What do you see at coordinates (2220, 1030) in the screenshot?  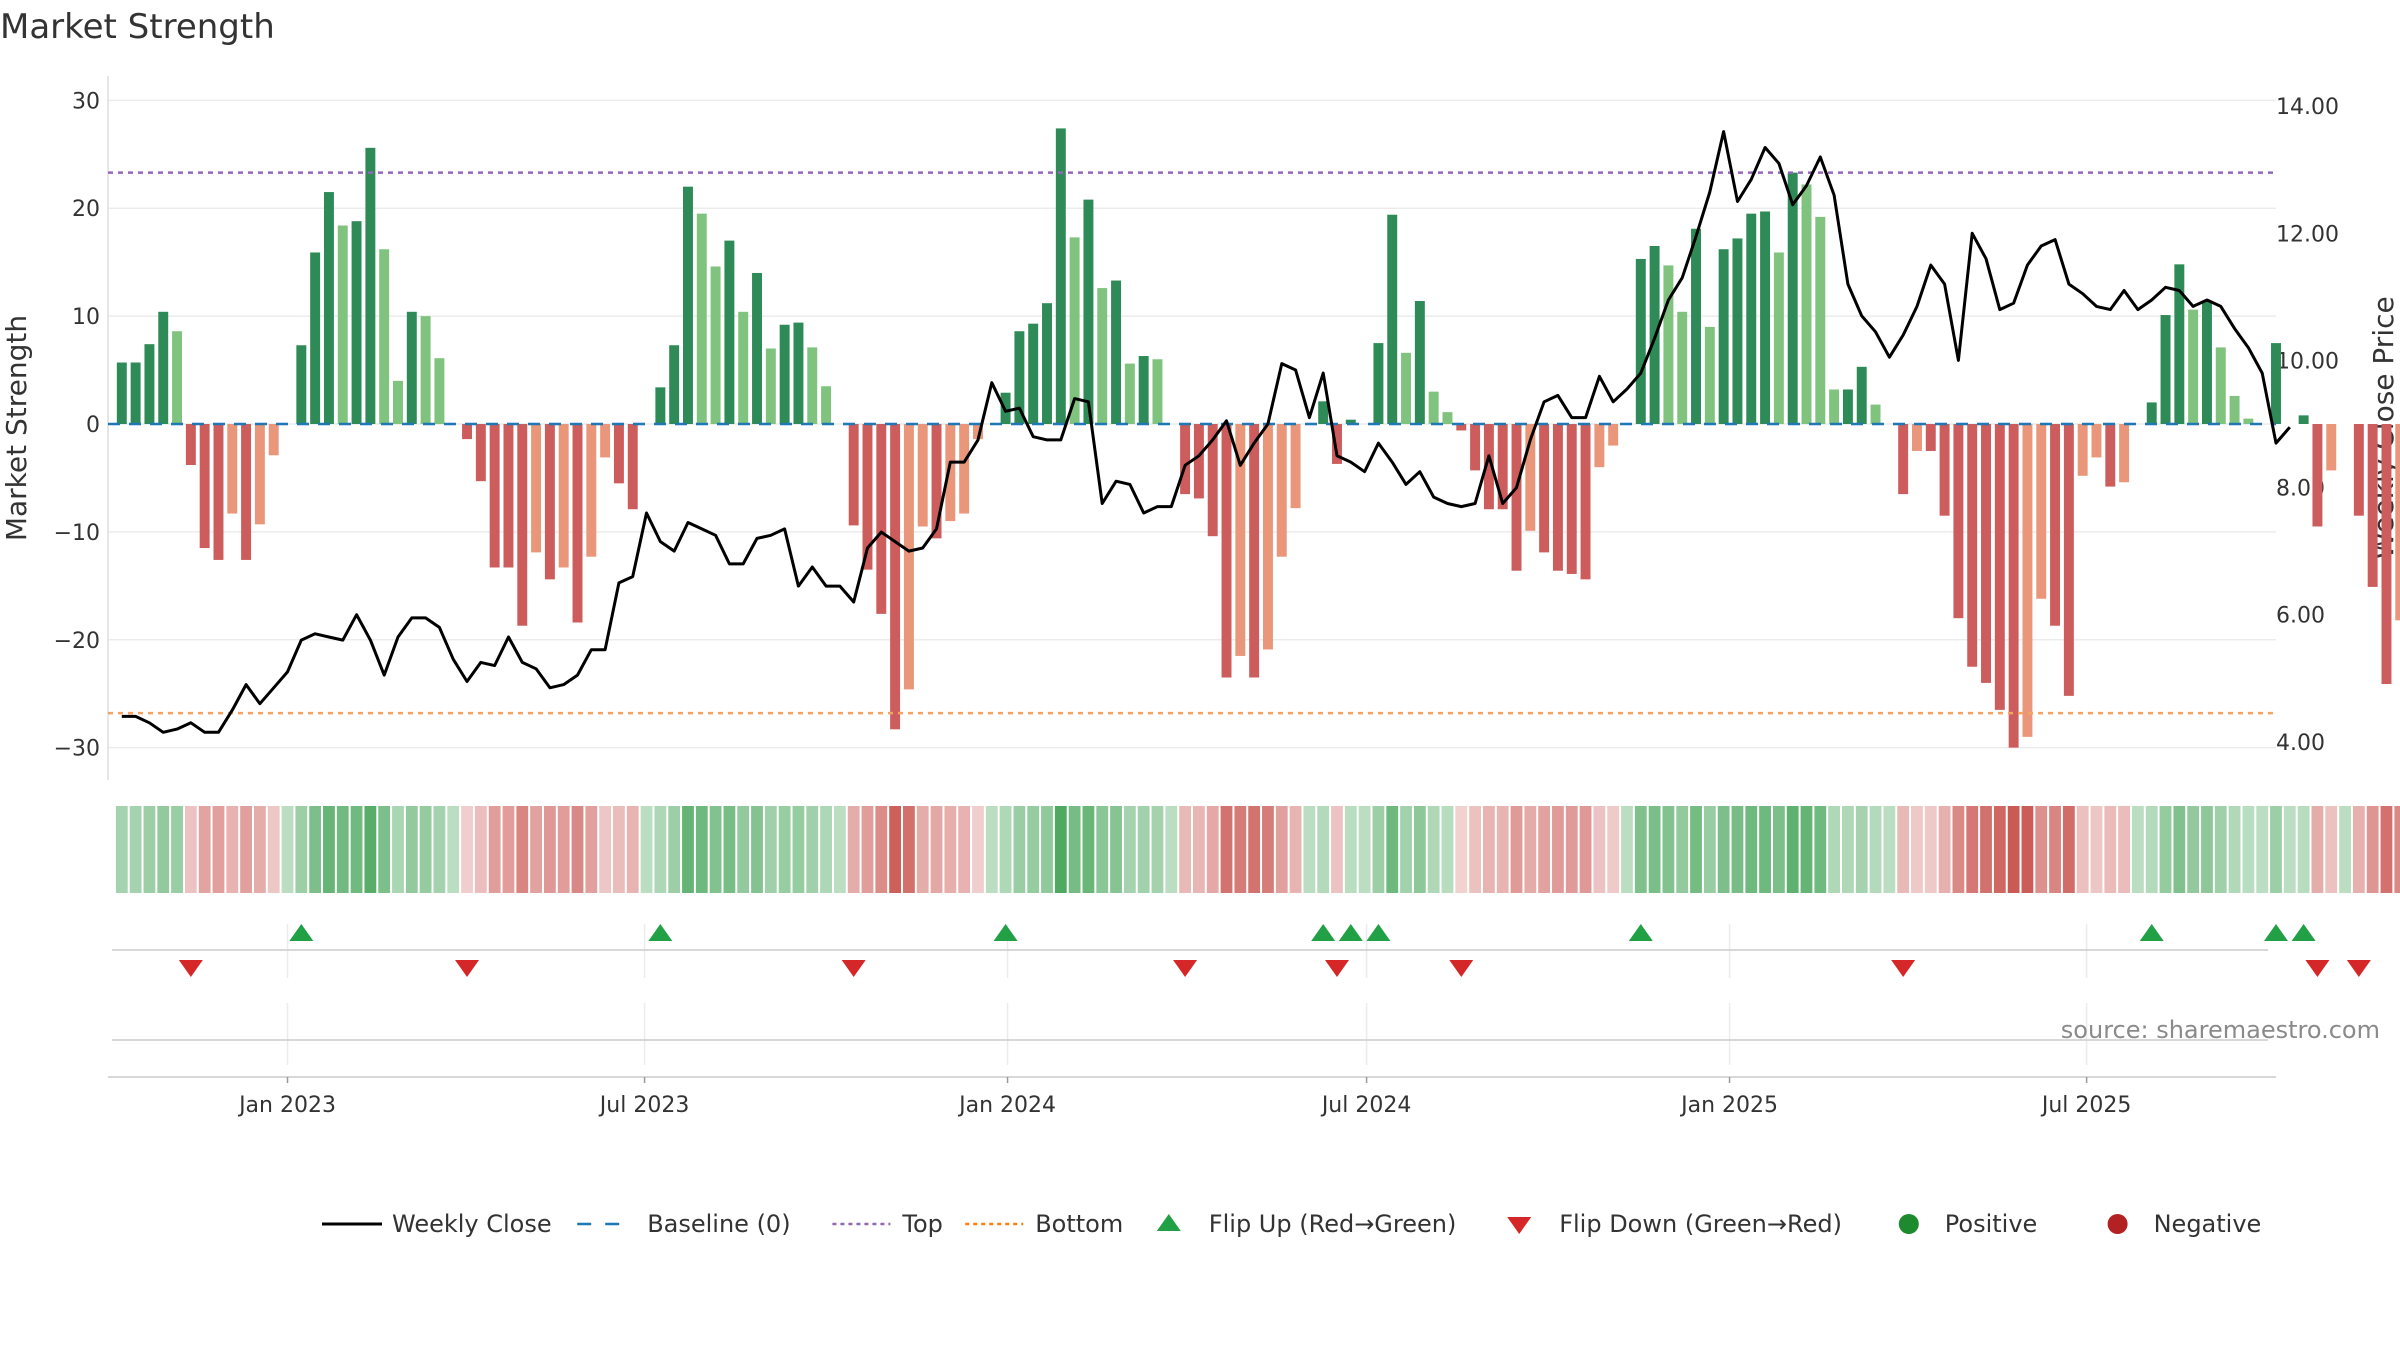 I see `source-credit: source: sharemaestro.com` at bounding box center [2220, 1030].